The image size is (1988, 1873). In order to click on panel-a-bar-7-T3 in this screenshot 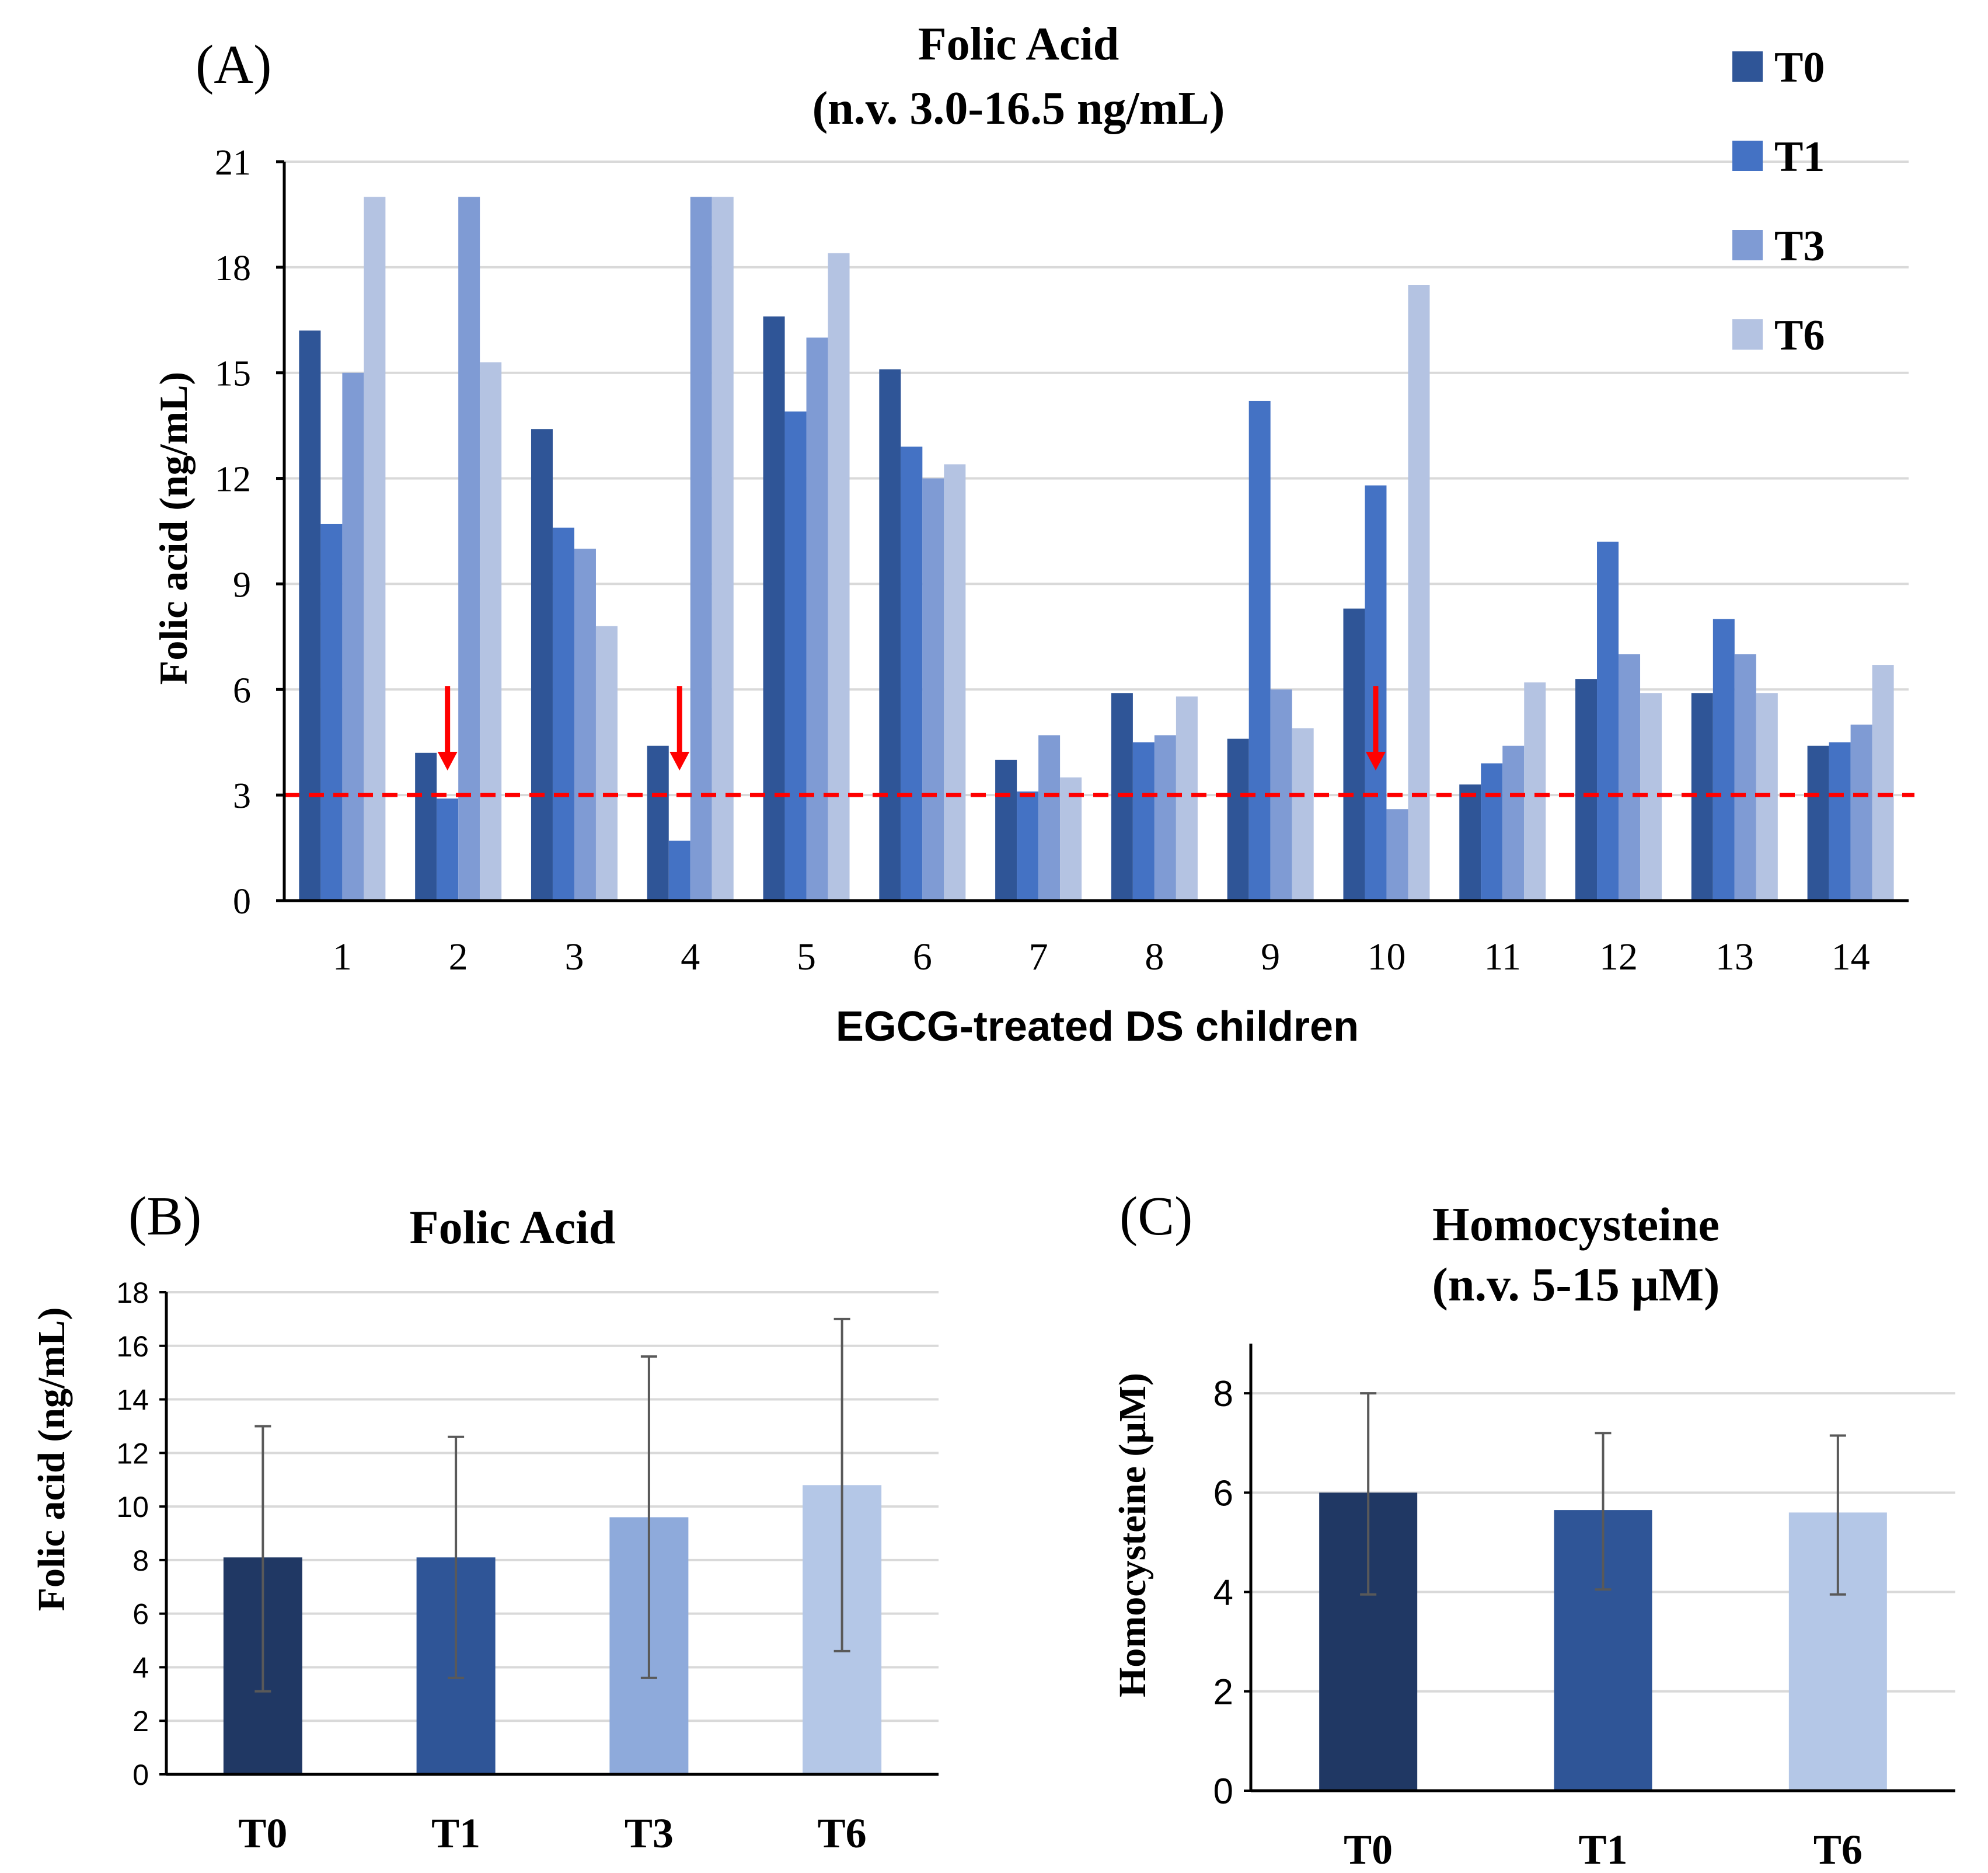, I will do `click(1049, 818)`.